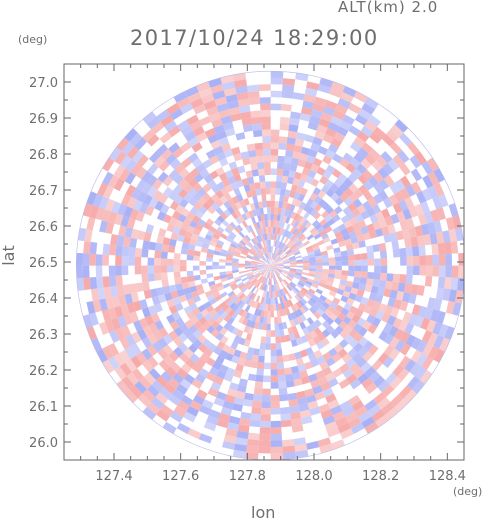  I want to click on y-tick-label: 26.5, so click(43, 263).